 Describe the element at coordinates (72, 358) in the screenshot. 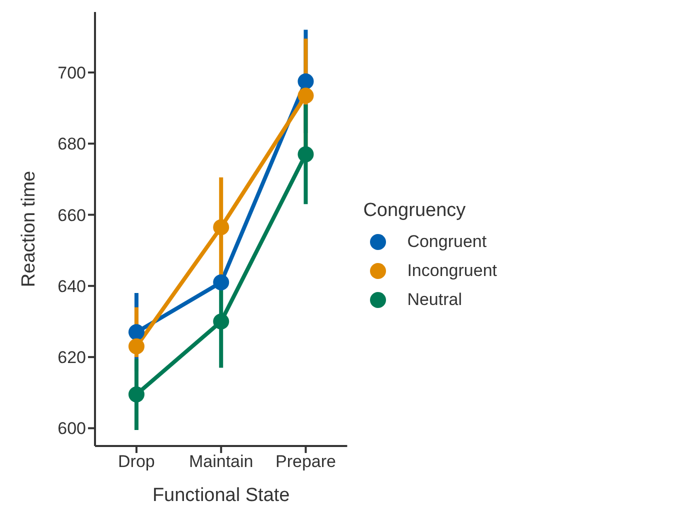

I see `y-tick-label: 620` at that location.